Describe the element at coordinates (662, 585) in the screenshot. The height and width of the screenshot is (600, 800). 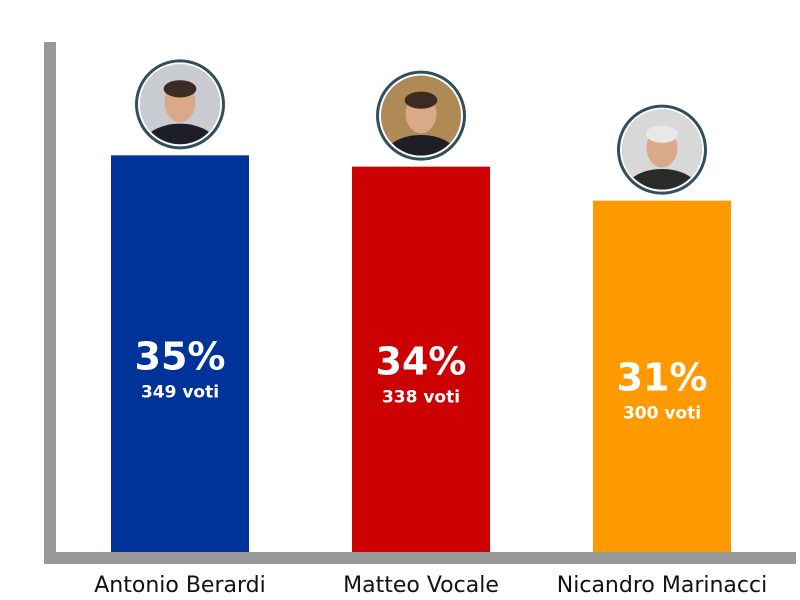
I see `x-tick-label: Nicandro Marinacci` at that location.